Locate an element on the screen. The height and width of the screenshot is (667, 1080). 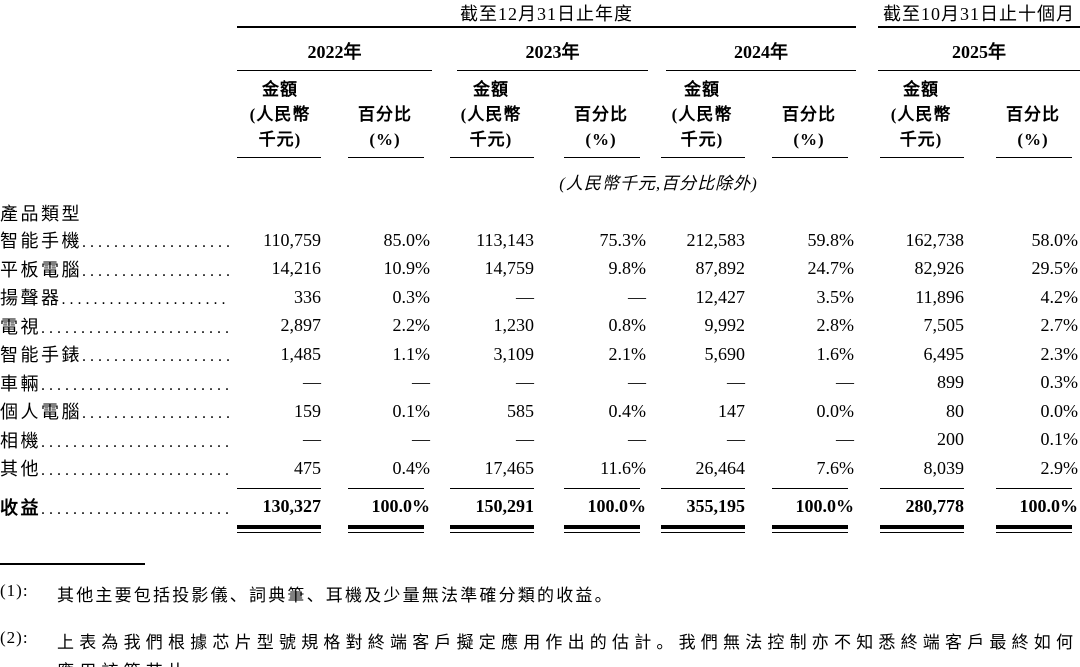
amount-cell: 200 is located at coordinates (951, 439).